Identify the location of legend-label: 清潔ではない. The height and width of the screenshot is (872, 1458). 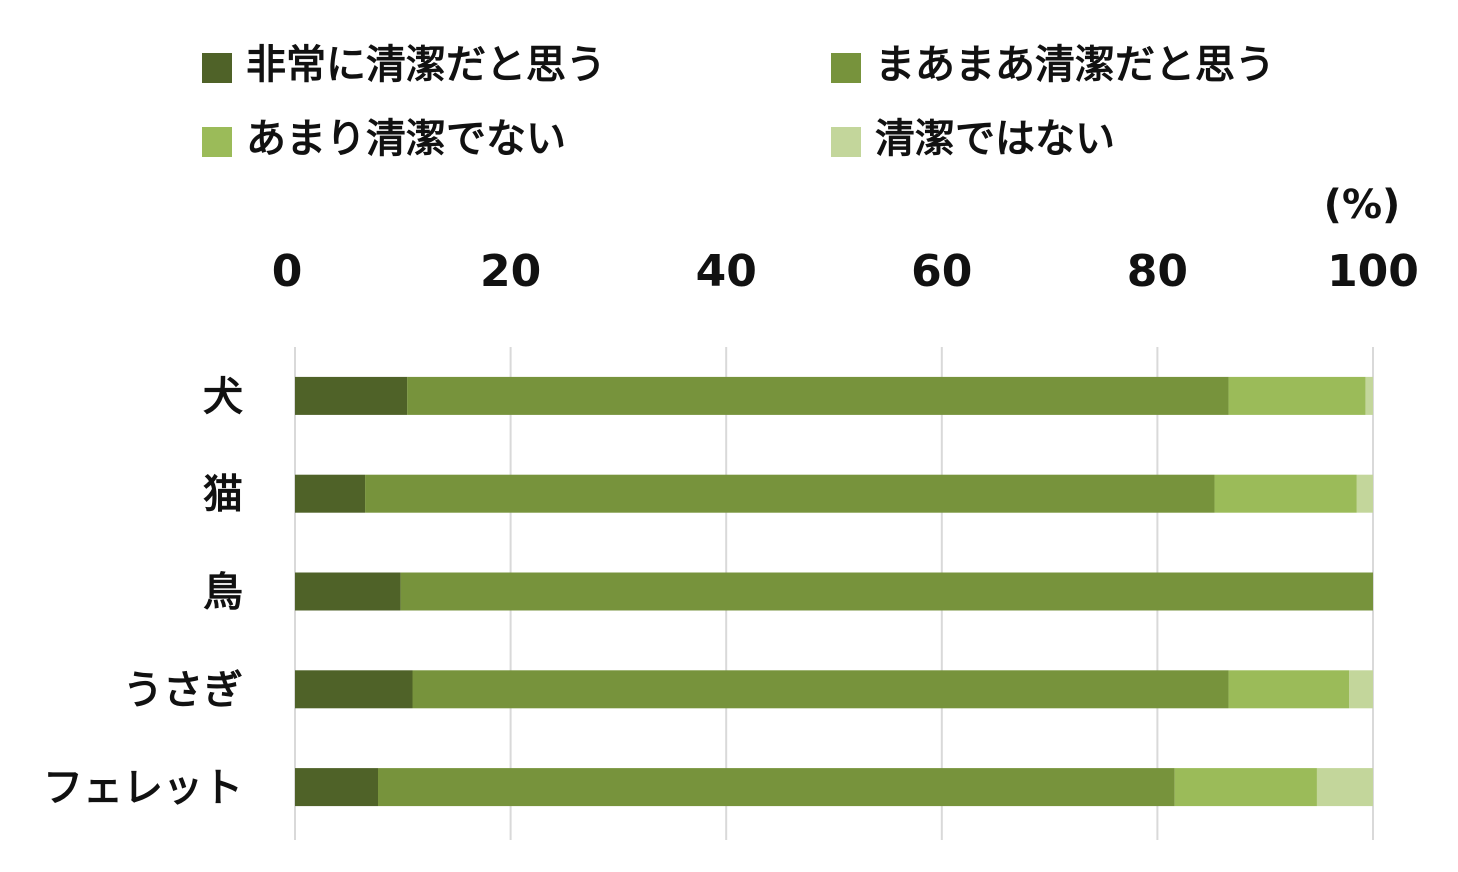
(995, 139).